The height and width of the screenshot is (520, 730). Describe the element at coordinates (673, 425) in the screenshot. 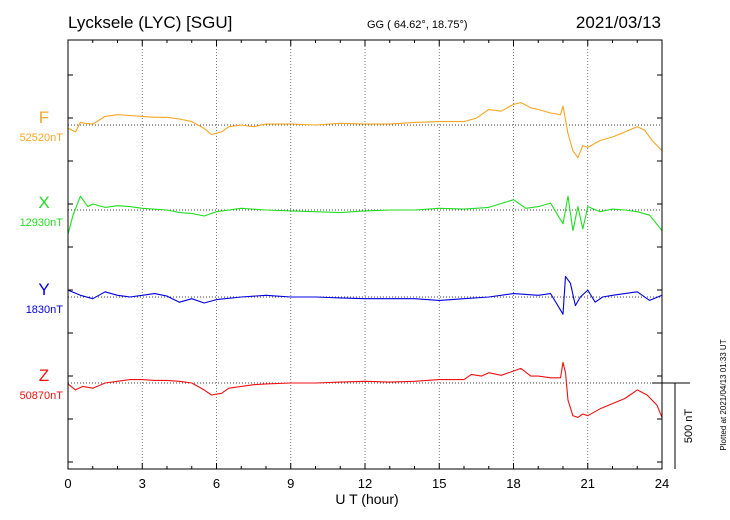

I see `scale-bar: 500 nT` at that location.